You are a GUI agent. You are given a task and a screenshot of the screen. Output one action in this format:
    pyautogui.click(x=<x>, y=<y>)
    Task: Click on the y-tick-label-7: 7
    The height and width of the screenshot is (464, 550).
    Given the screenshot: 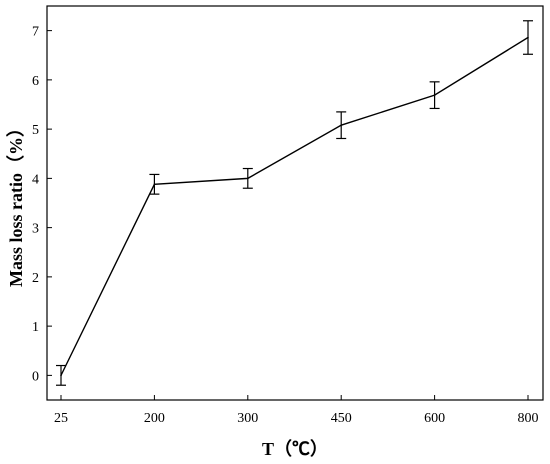 What is the action you would take?
    pyautogui.click(x=35, y=32)
    